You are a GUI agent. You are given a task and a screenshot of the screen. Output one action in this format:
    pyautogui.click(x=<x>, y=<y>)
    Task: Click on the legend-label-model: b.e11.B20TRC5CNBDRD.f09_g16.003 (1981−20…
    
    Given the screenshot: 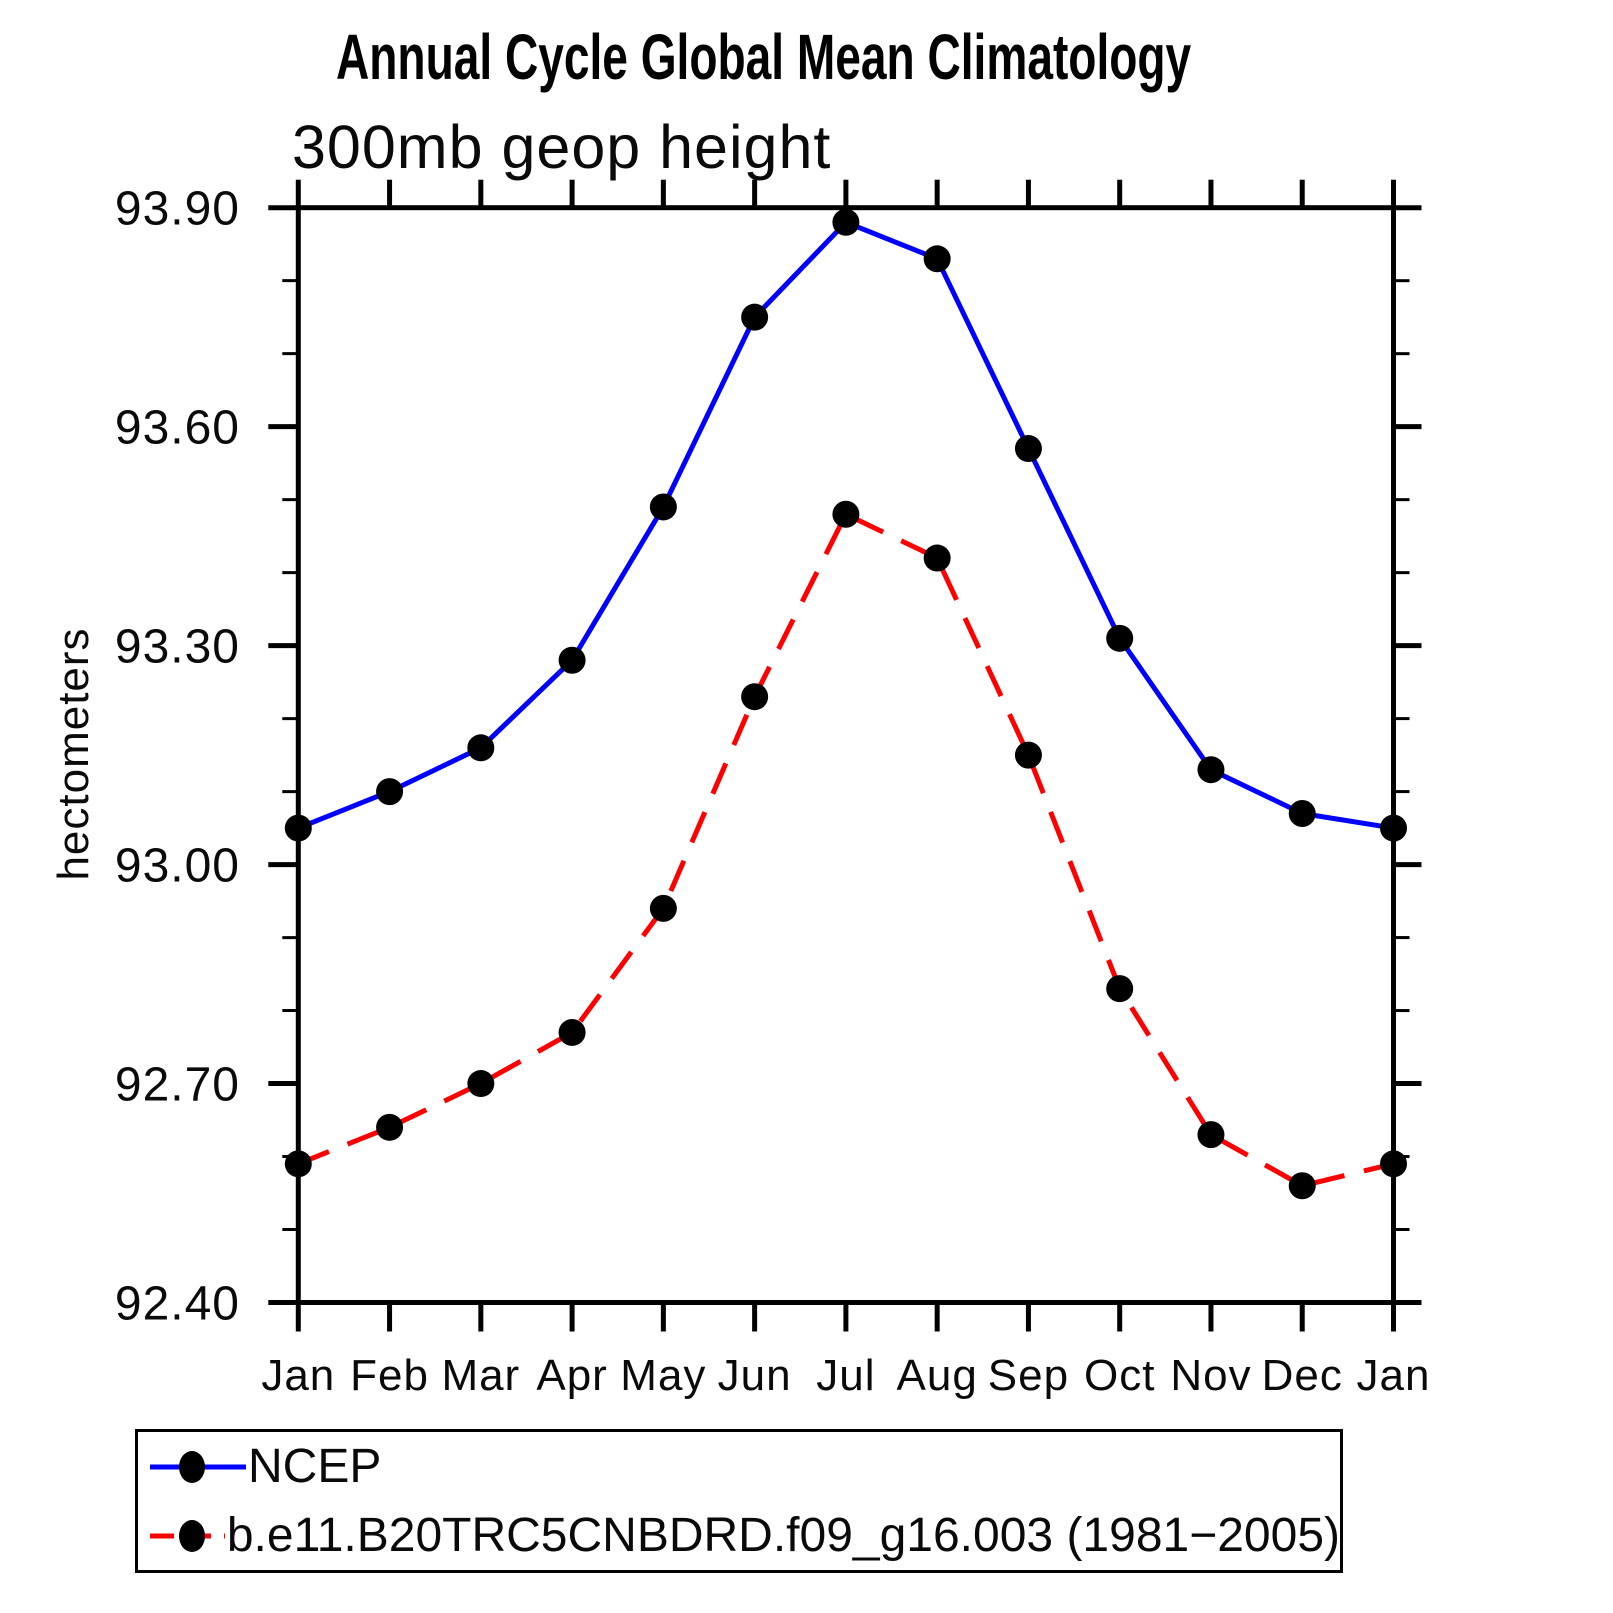 What is the action you would take?
    pyautogui.click(x=783, y=1535)
    